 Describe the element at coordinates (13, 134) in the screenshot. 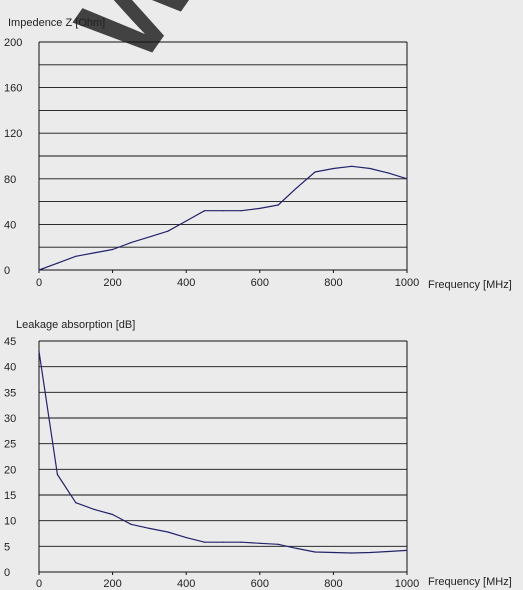

I see `impedance-chart-ytick-label: 120` at that location.